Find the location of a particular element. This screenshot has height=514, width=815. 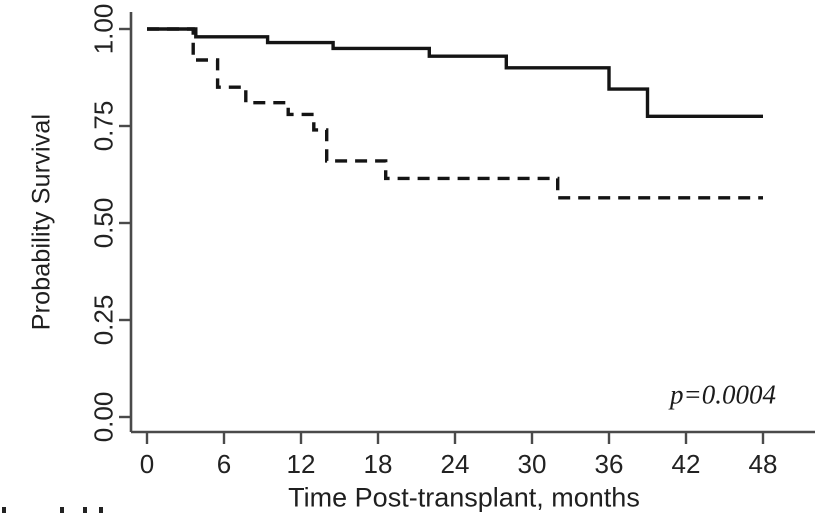

y-tick-label: 0.25 is located at coordinates (103, 320).